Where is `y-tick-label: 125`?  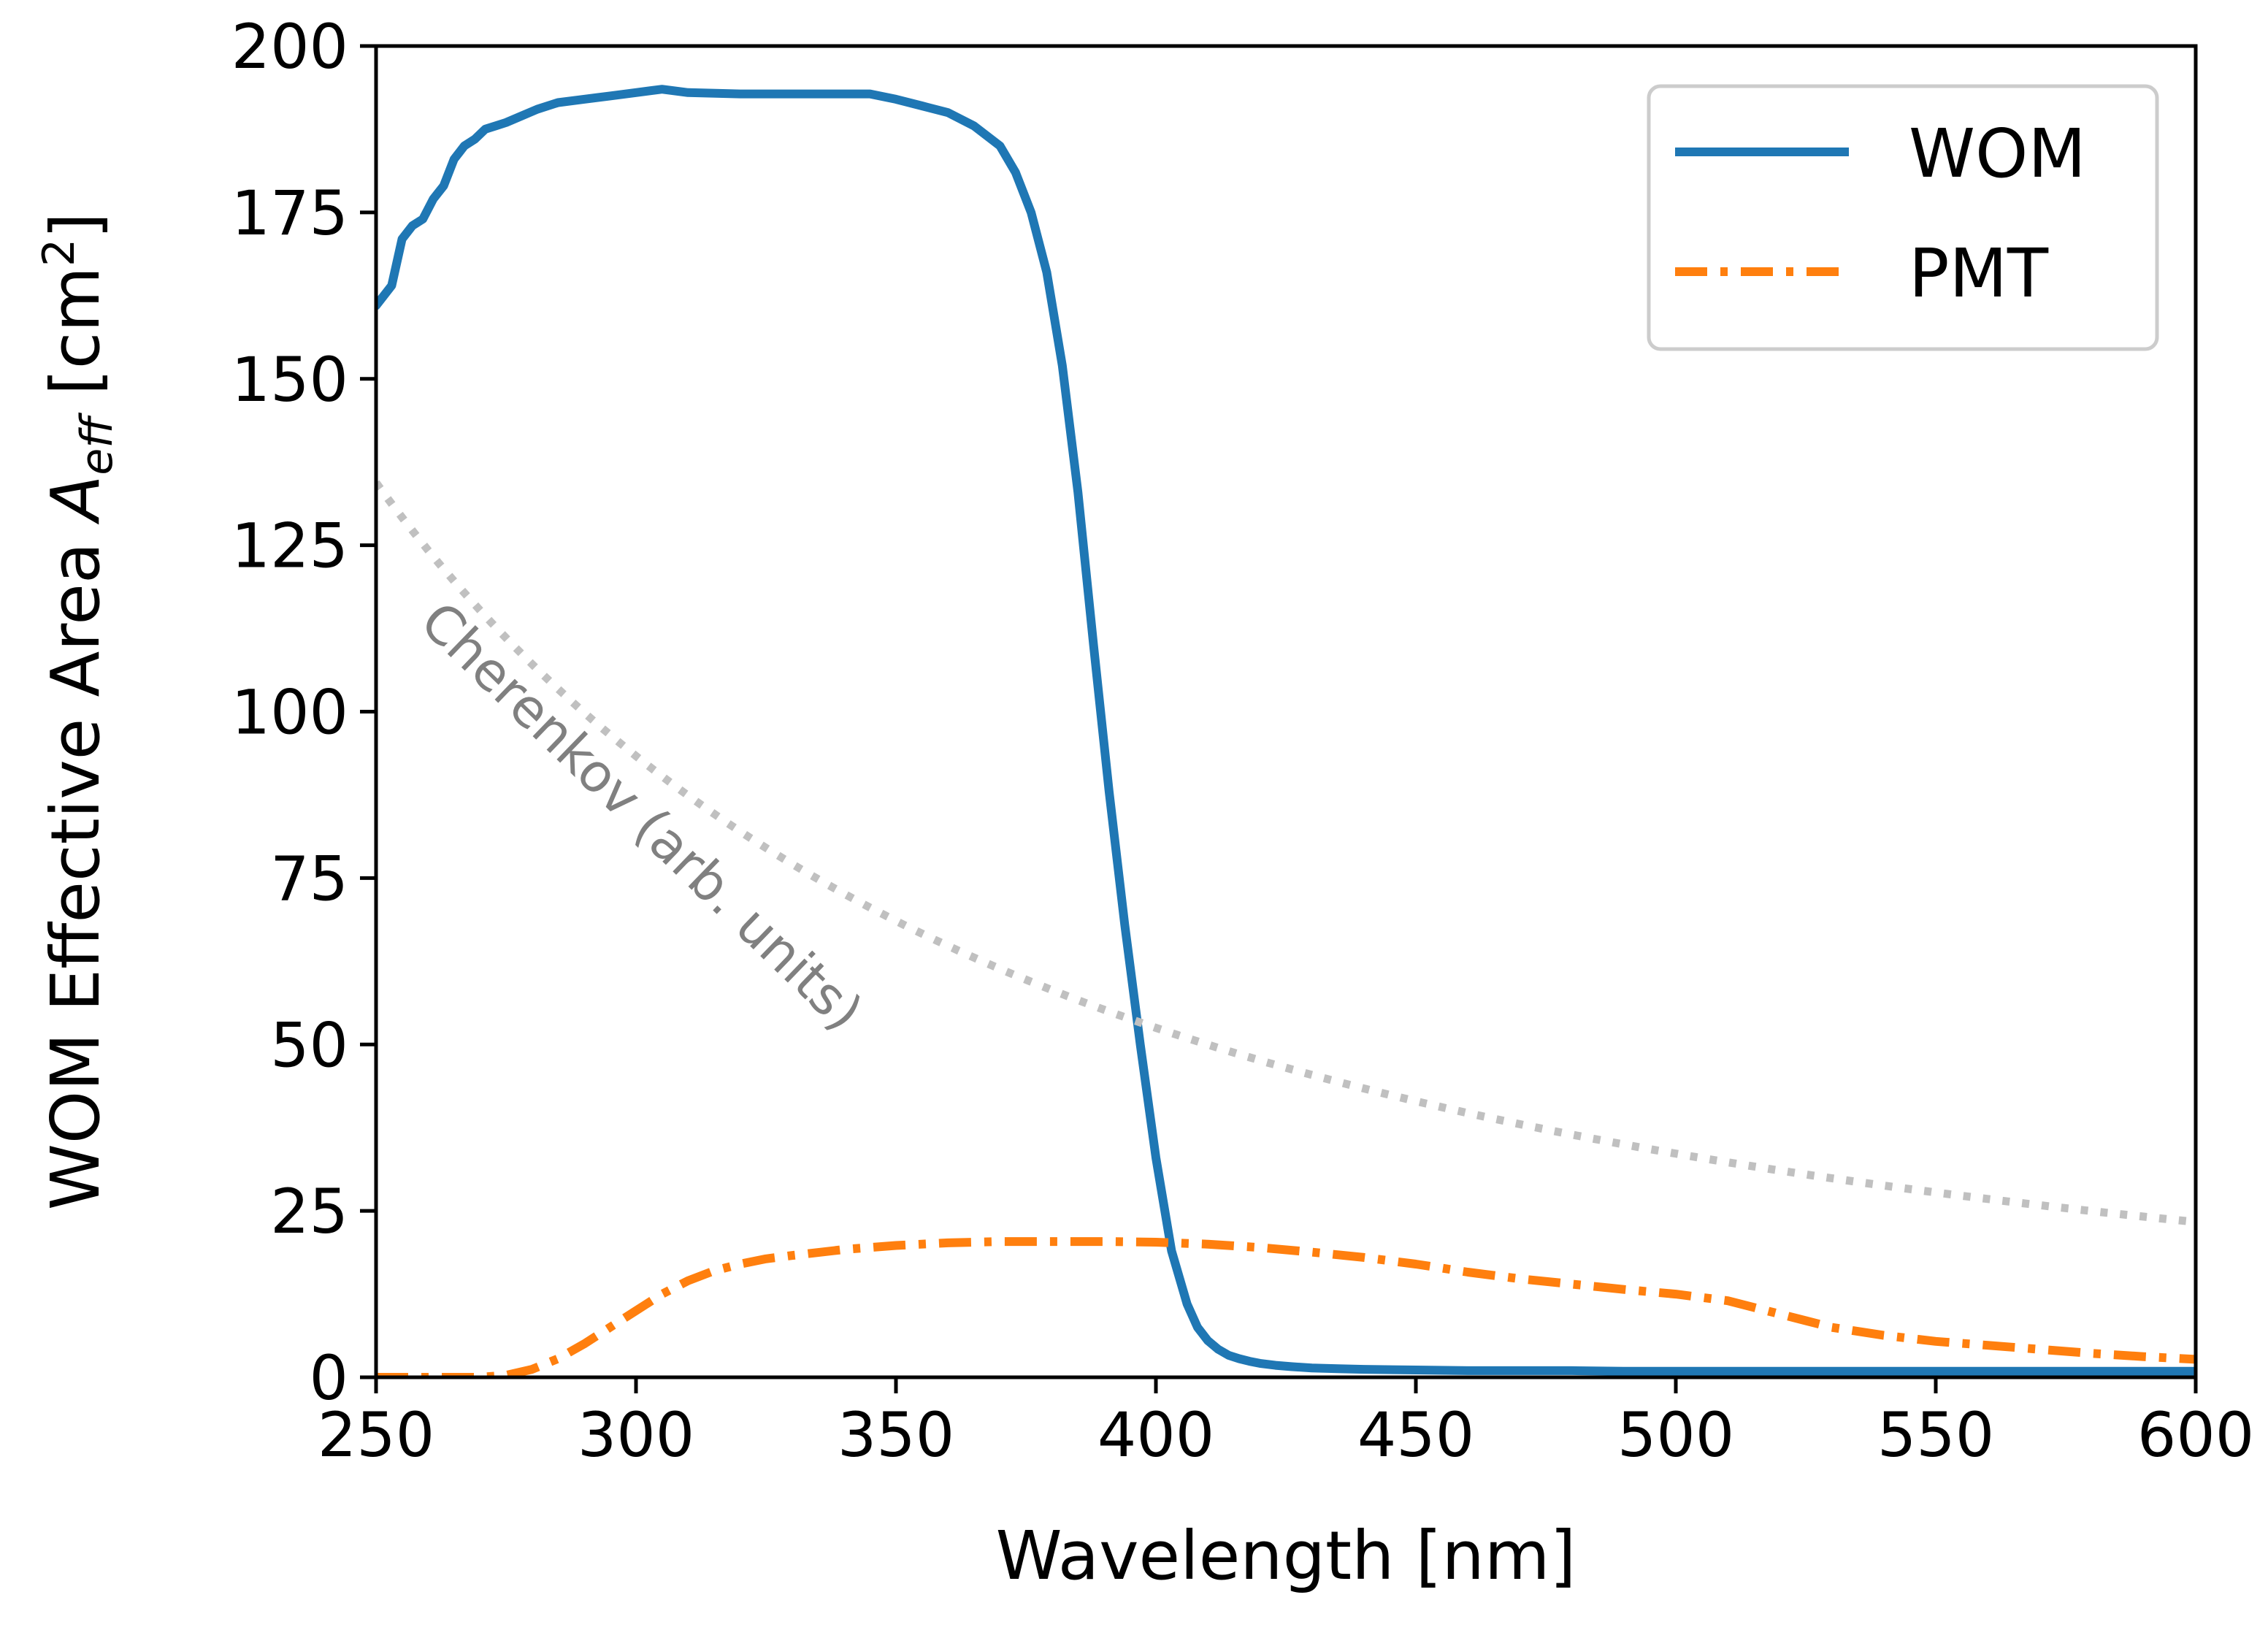 y-tick-label: 125 is located at coordinates (289, 546).